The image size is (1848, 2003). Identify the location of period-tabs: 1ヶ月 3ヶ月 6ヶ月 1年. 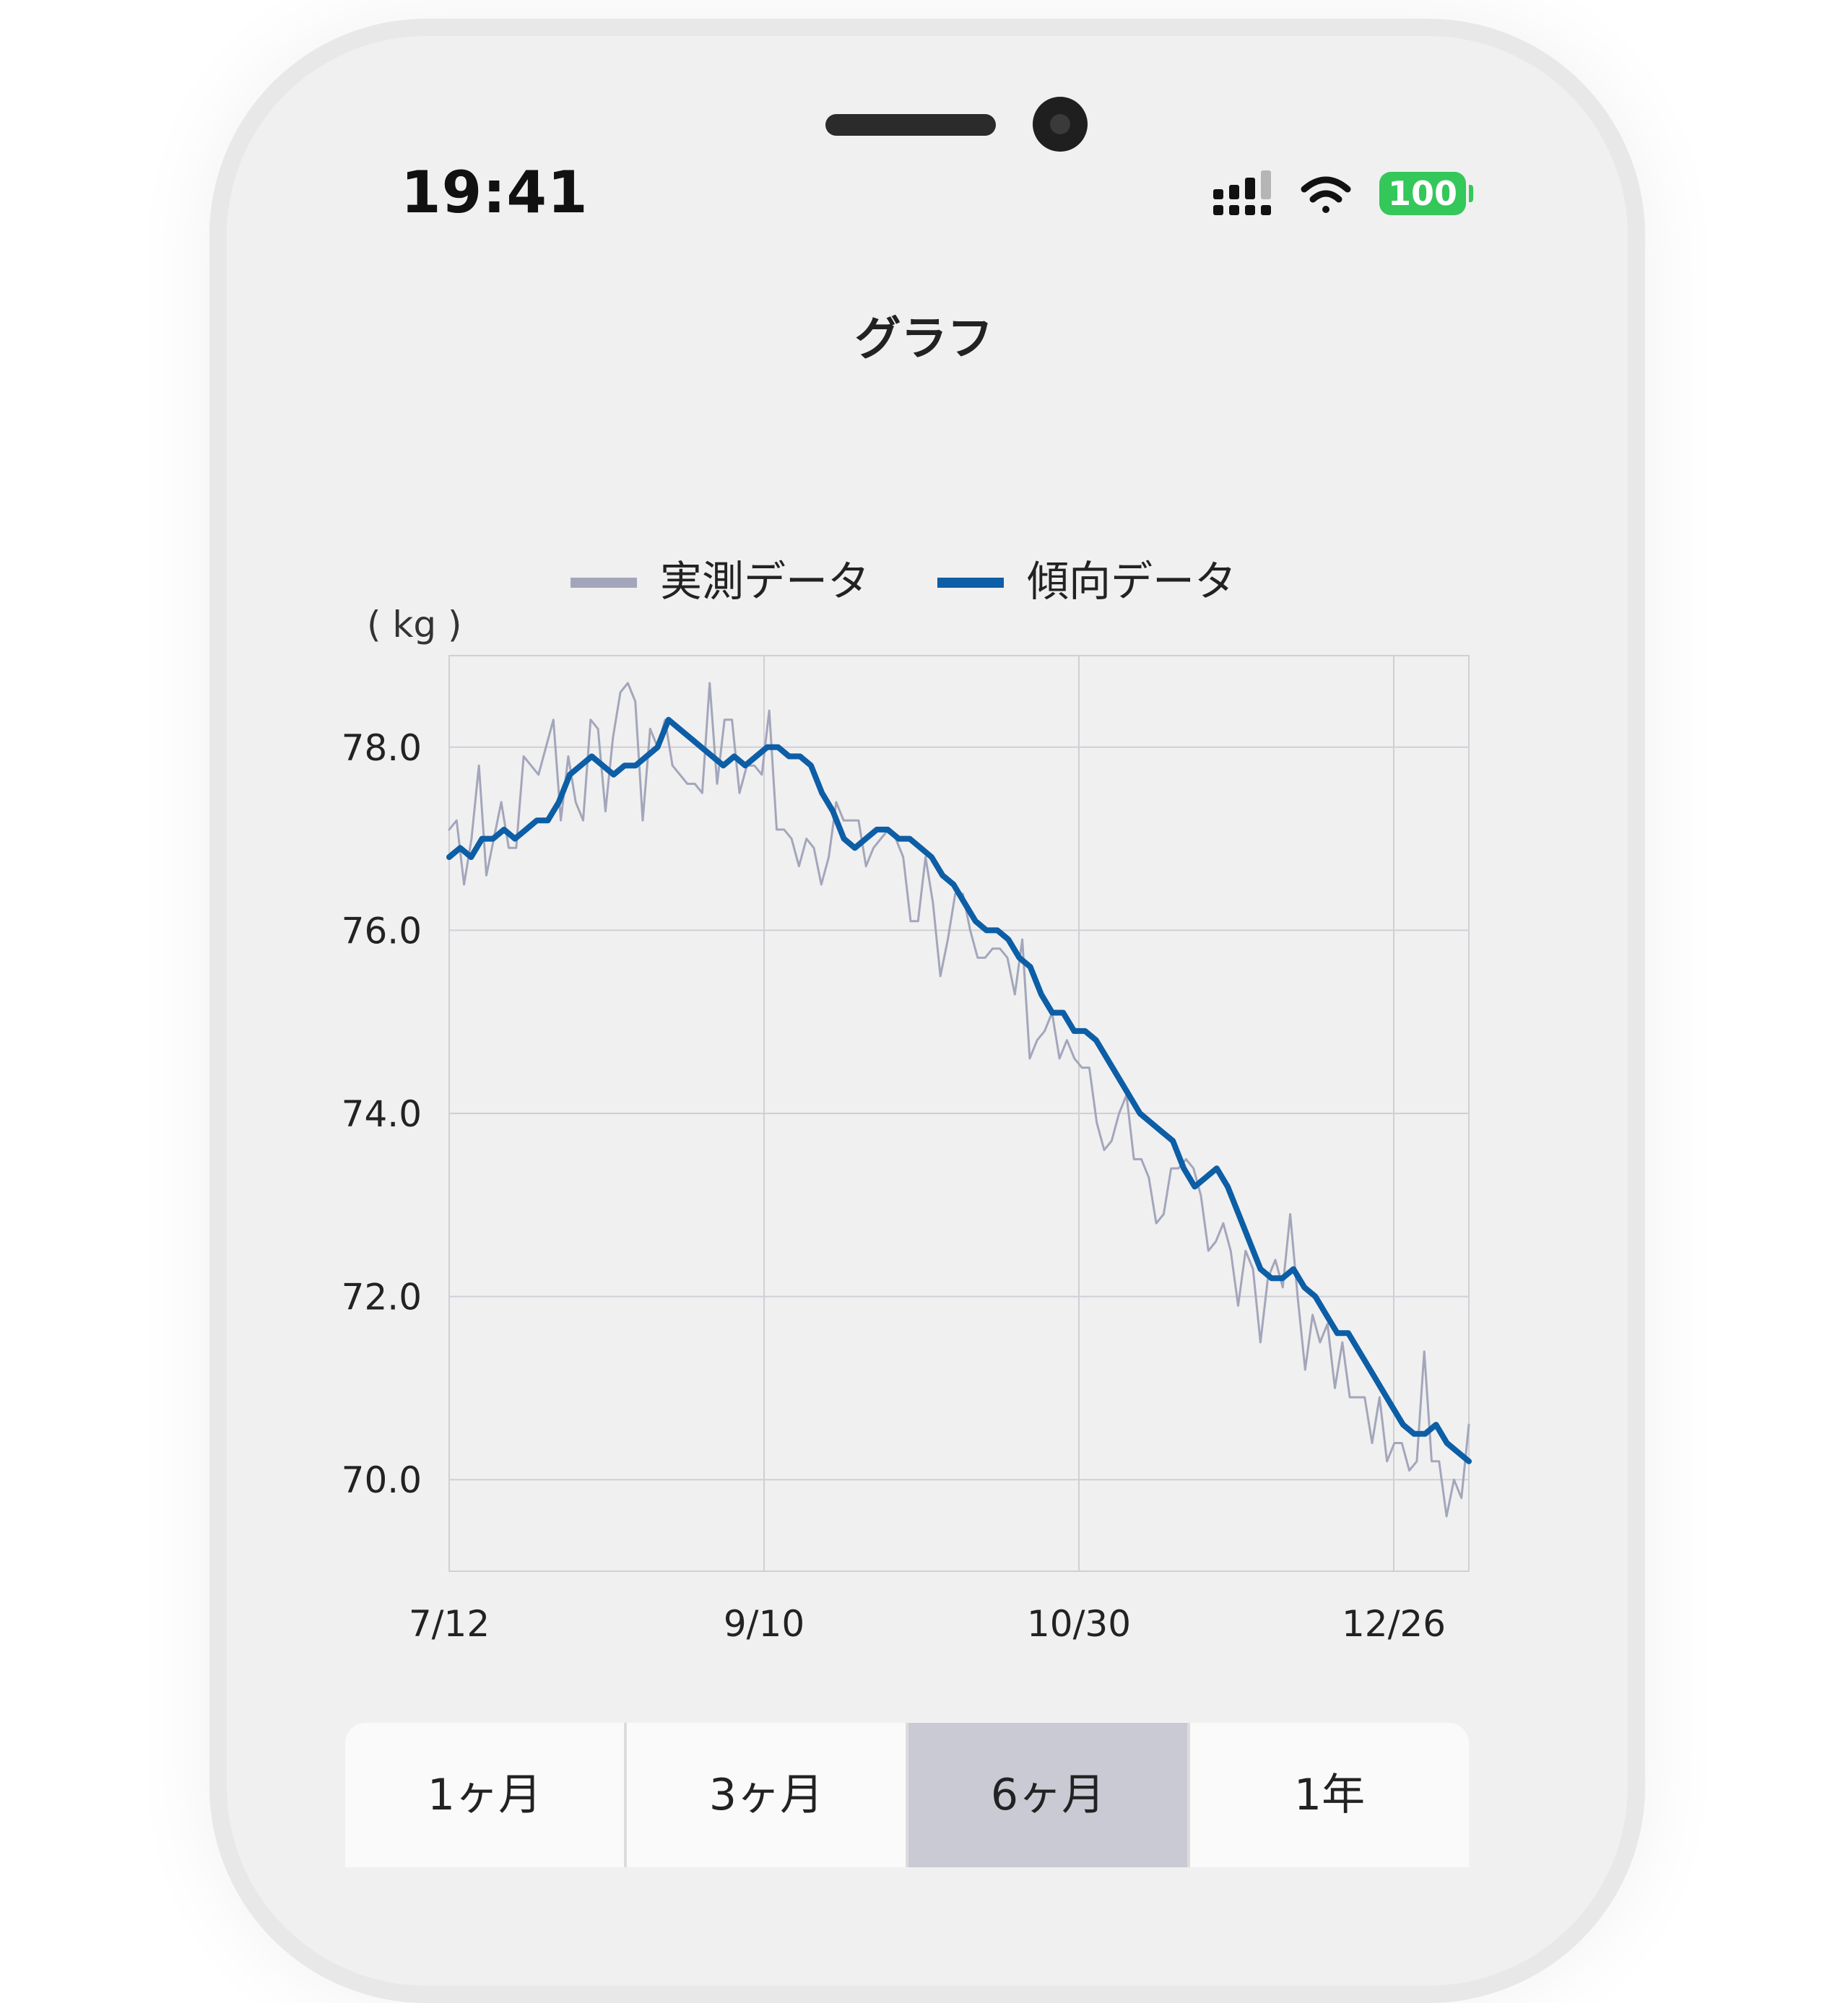
(907, 1795).